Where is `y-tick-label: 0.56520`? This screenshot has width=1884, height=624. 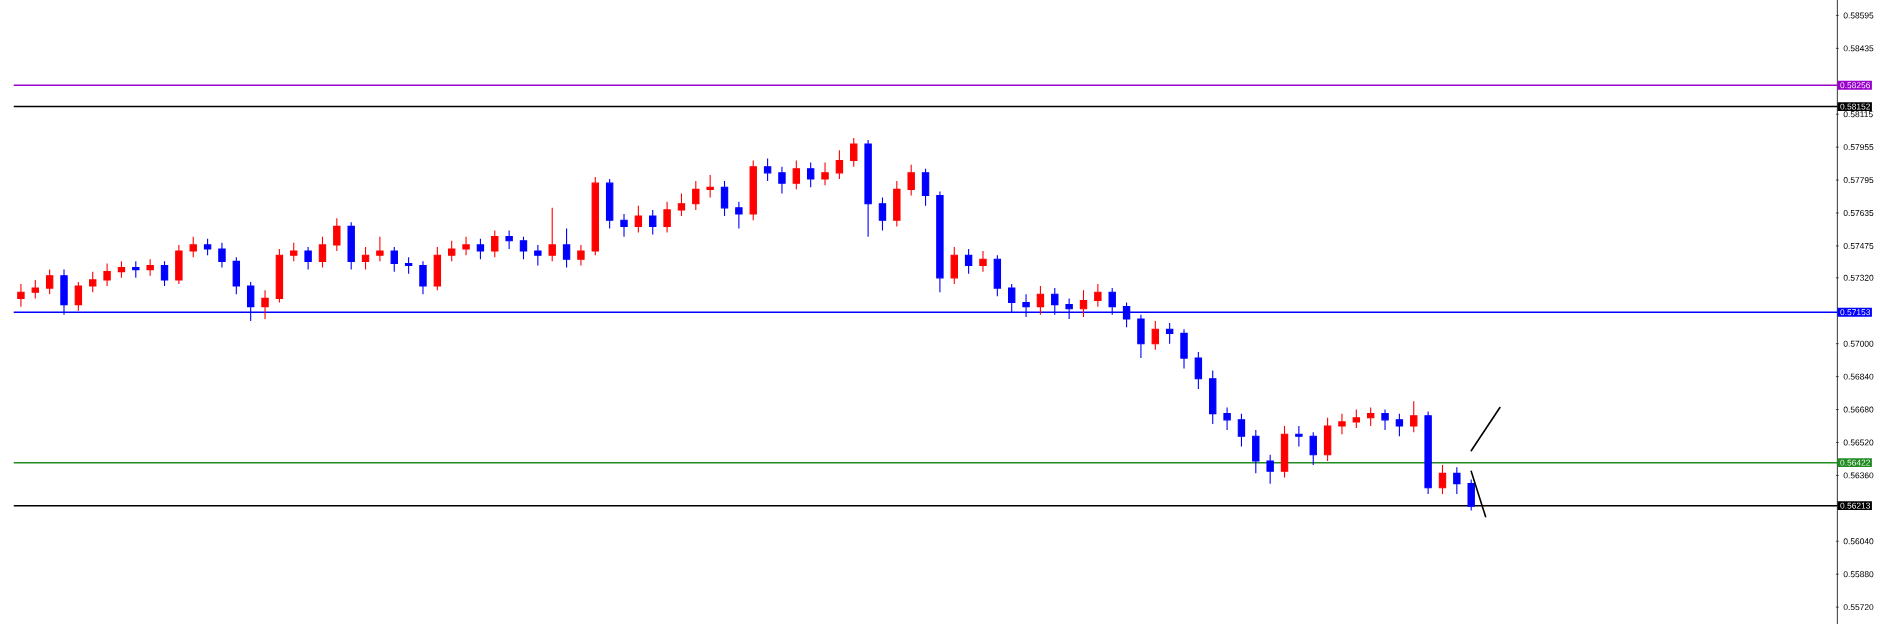
y-tick-label: 0.56520 is located at coordinates (1858, 442).